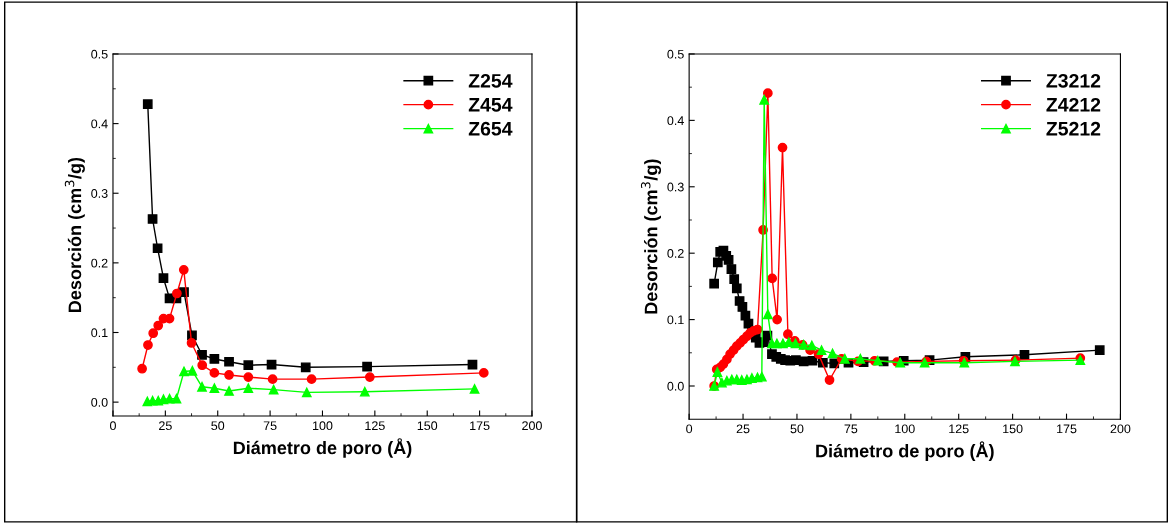  Describe the element at coordinates (490, 80) in the screenshot. I see `legend-label: Z254` at that location.